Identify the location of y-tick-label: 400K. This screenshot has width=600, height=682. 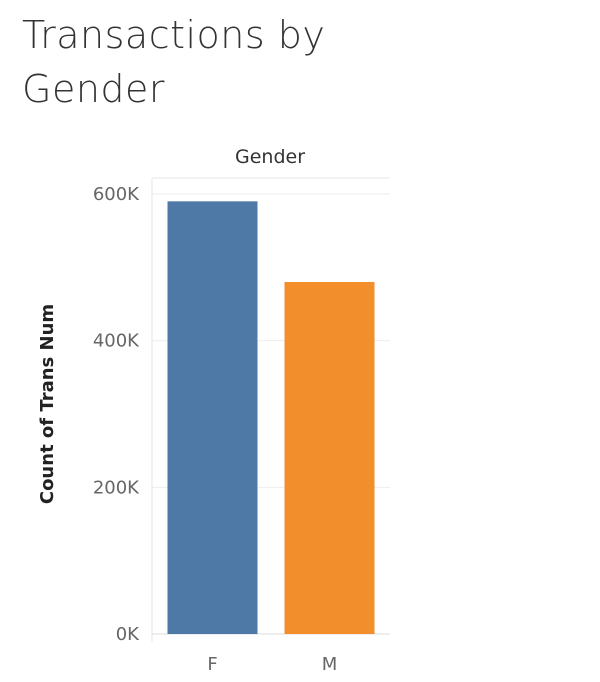
(116, 341).